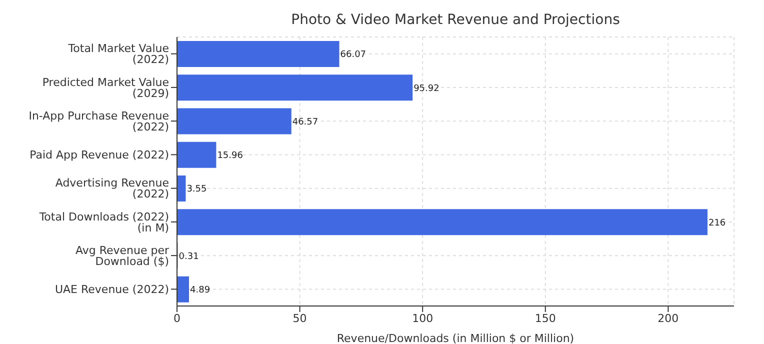 The width and height of the screenshot is (764, 344). I want to click on data-label: 15.96, so click(230, 156).